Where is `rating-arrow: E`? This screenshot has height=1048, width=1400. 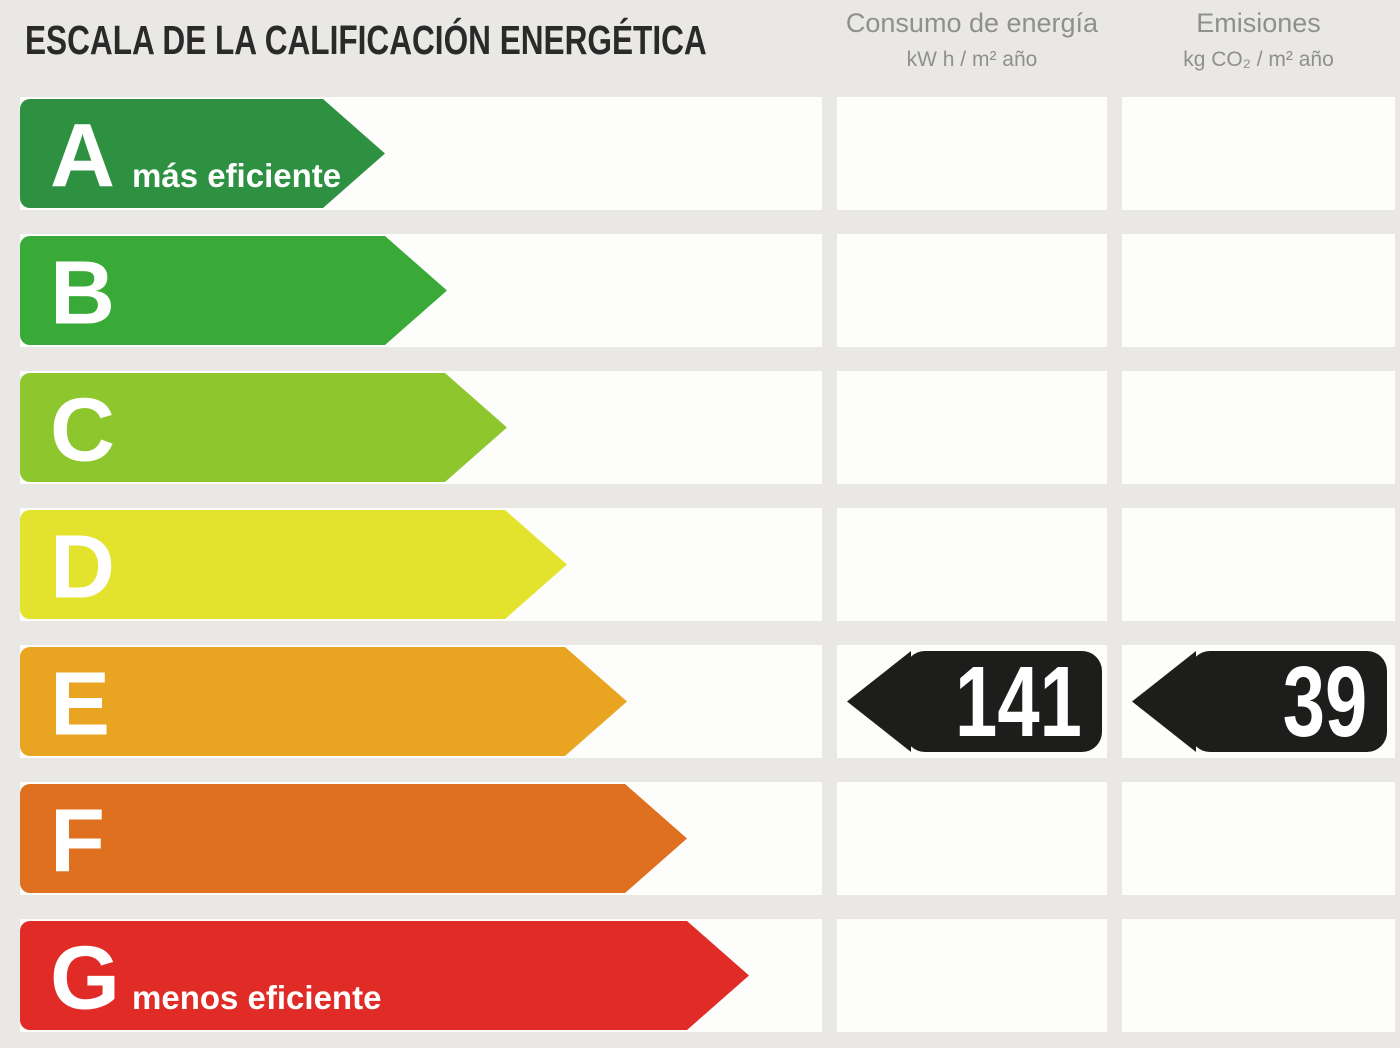 rating-arrow: E is located at coordinates (323, 701).